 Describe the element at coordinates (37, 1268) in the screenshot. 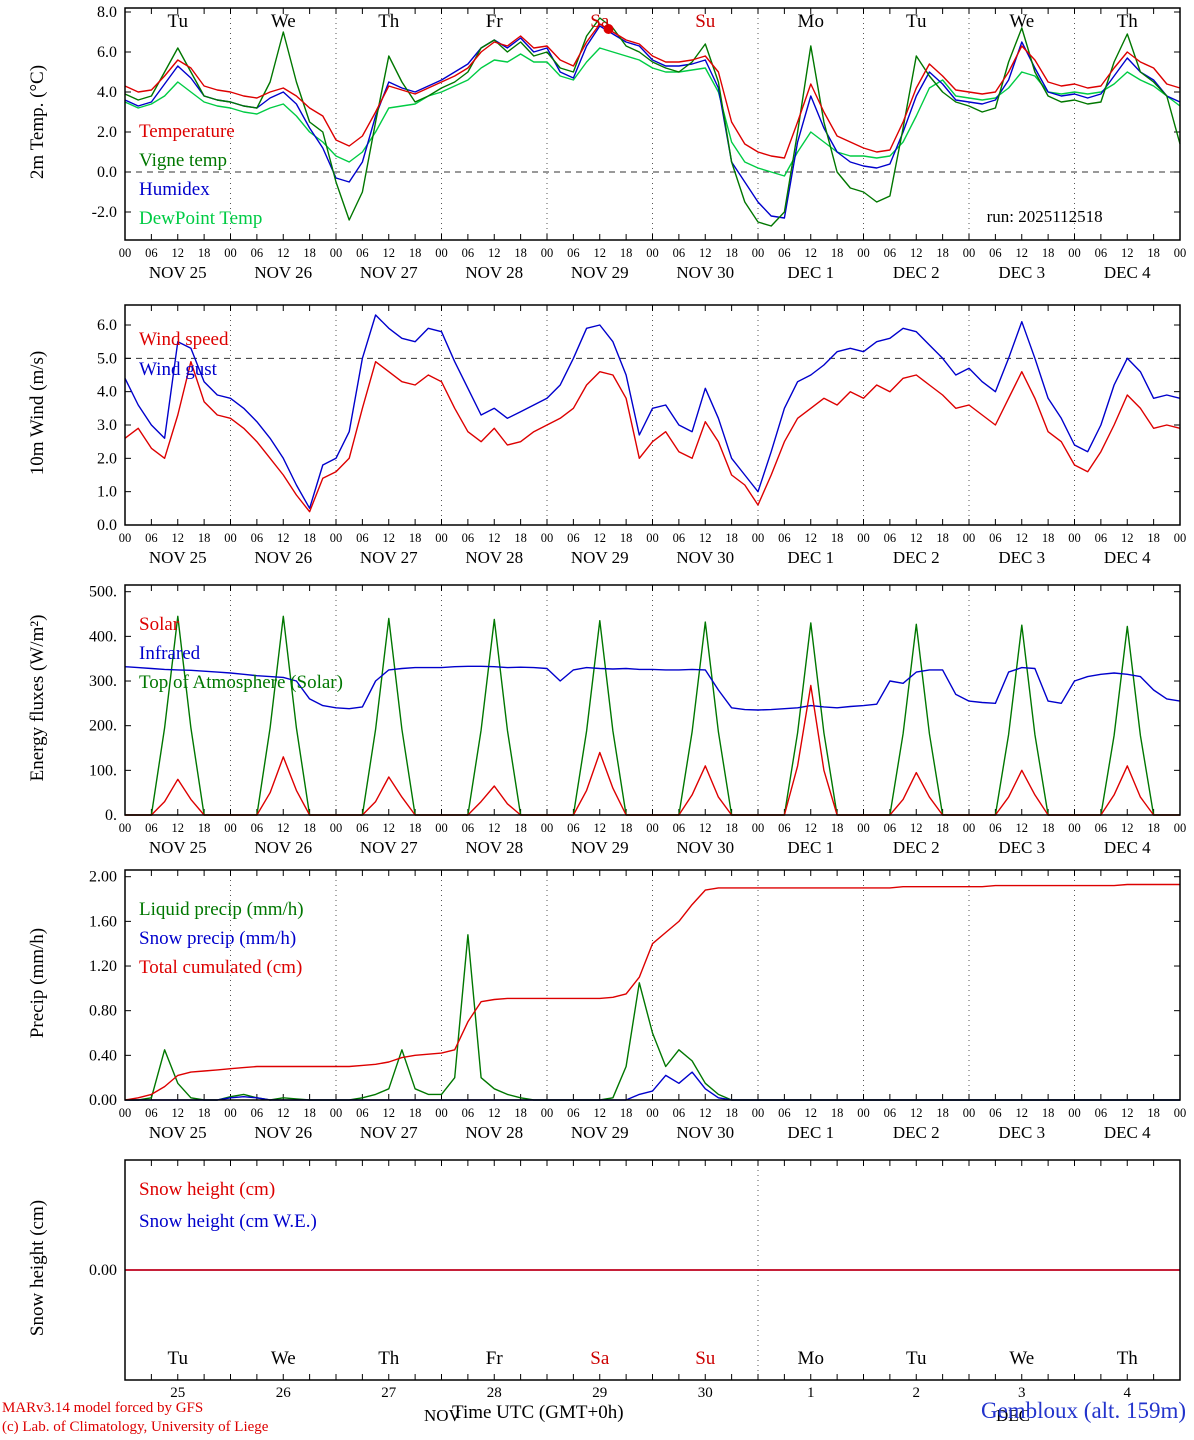

I see `y-axis-label-snow: Snow height (cm)` at that location.